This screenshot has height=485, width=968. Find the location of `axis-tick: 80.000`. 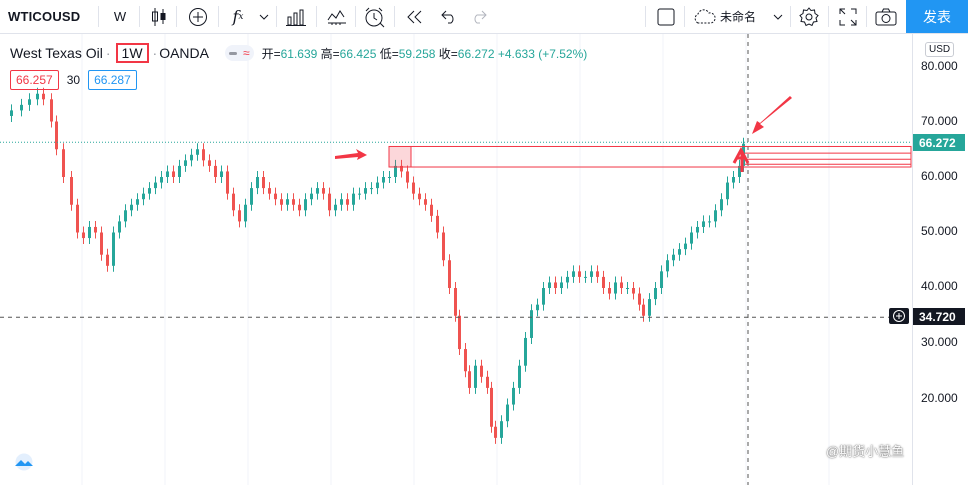

axis-tick: 80.000 is located at coordinates (939, 66).